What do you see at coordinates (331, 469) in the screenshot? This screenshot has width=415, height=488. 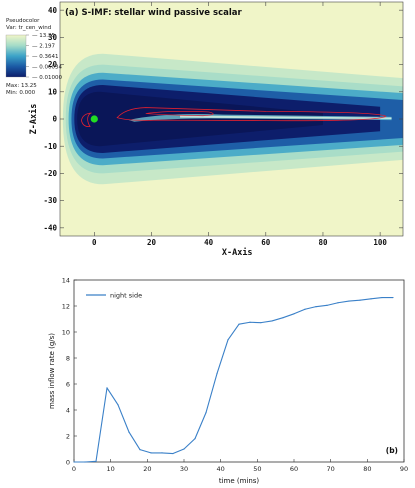 I see `x-tick-label: 70` at bounding box center [331, 469].